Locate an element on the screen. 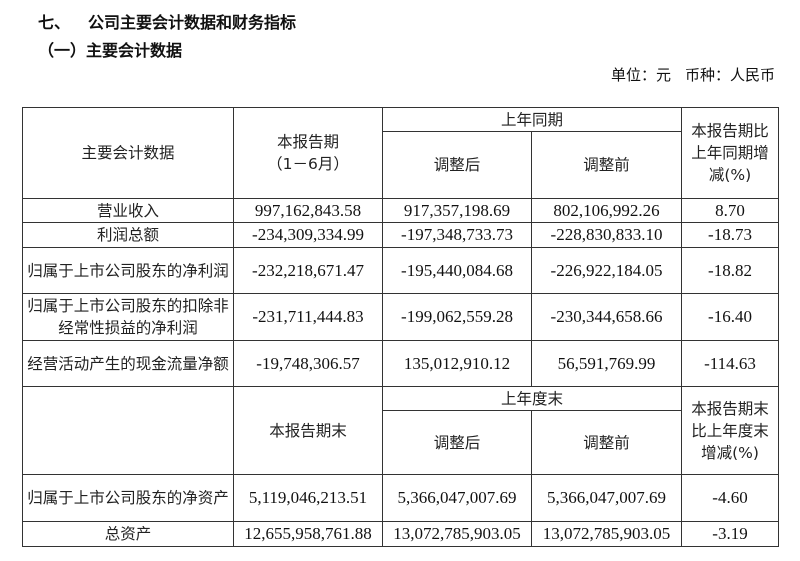 This screenshot has width=800, height=561. row-current: -232,218,671.47 is located at coordinates (308, 270).